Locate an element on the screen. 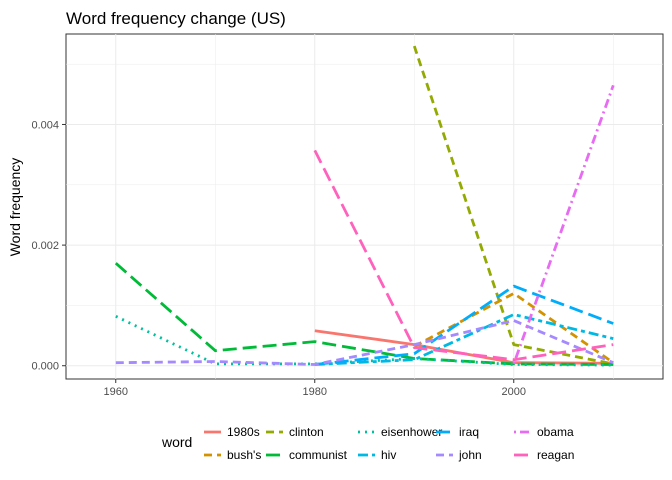  series-line-iraq is located at coordinates (464, 325).